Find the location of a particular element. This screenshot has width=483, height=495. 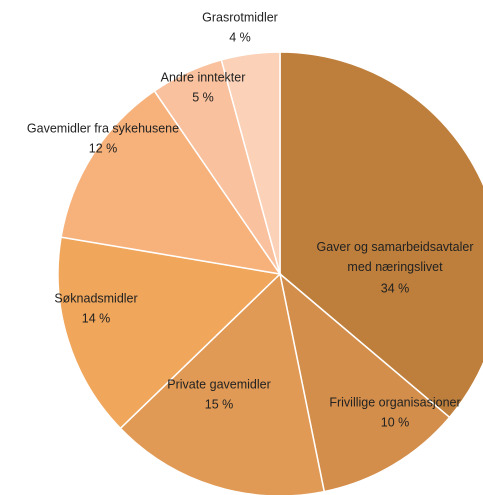

slice-label: Grasrotmidler is located at coordinates (240, 17).